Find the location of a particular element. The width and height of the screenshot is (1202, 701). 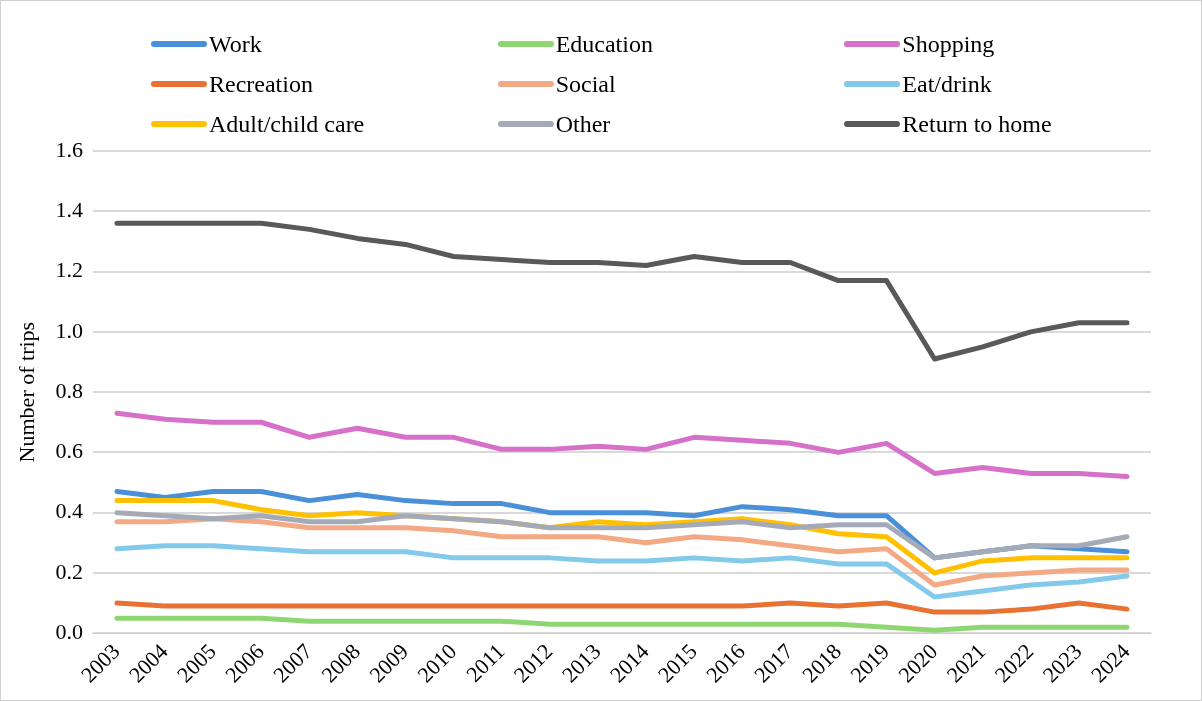

y-tick-label: 1.6 is located at coordinates (69, 149).